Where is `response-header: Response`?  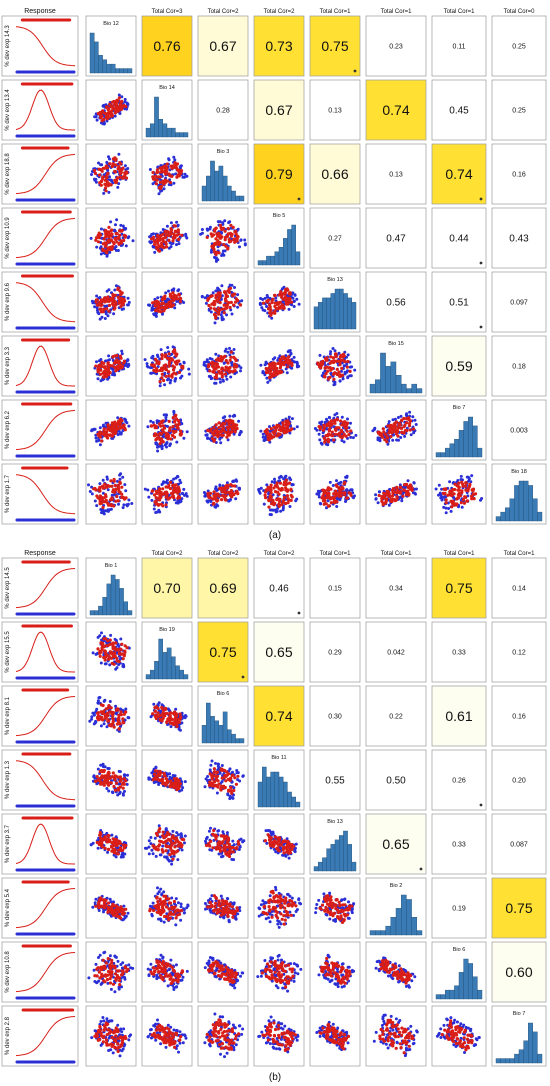
response-header: Response is located at coordinates (40, 553).